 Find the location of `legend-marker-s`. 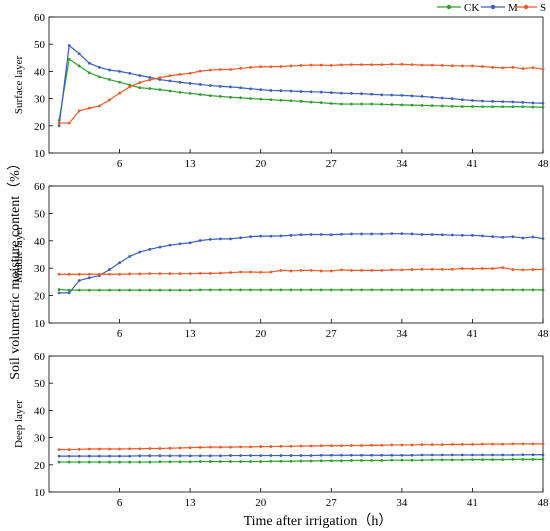

legend-marker-s is located at coordinates (526, 7).